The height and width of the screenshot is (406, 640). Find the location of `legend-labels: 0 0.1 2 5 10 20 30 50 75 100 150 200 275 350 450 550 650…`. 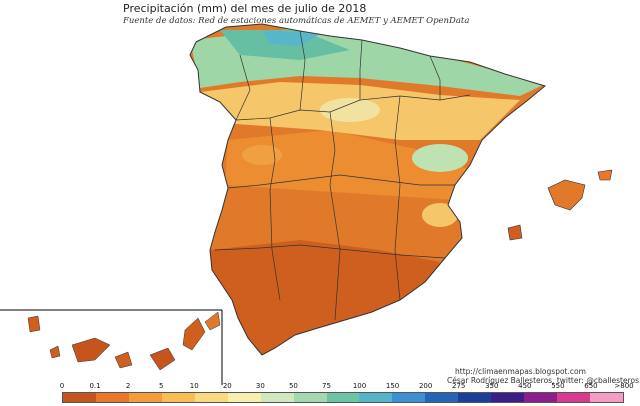

legend-labels: 0 0.1 2 5 10 20 30 50 75 100 150 200 275 350 450 550 650… is located at coordinates (346, 387).